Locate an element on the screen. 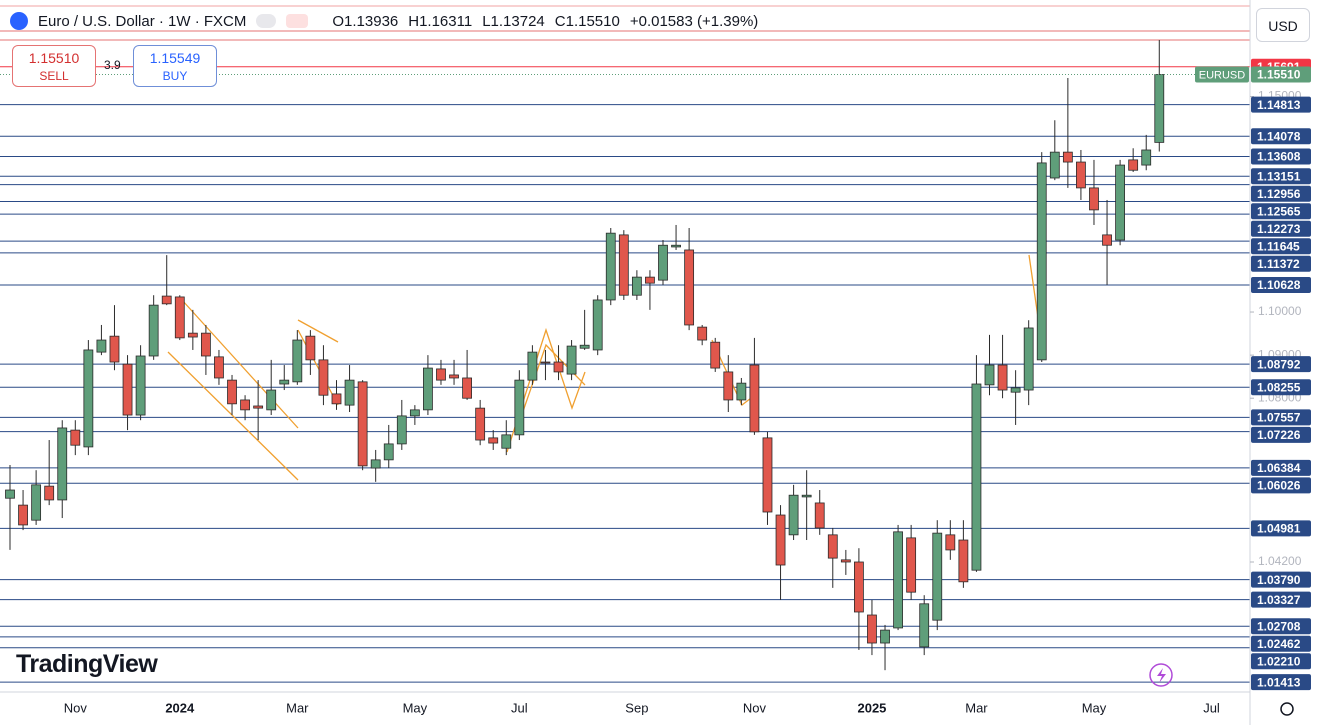 The height and width of the screenshot is (725, 1317). level-label: 1.11645 is located at coordinates (1278, 246).